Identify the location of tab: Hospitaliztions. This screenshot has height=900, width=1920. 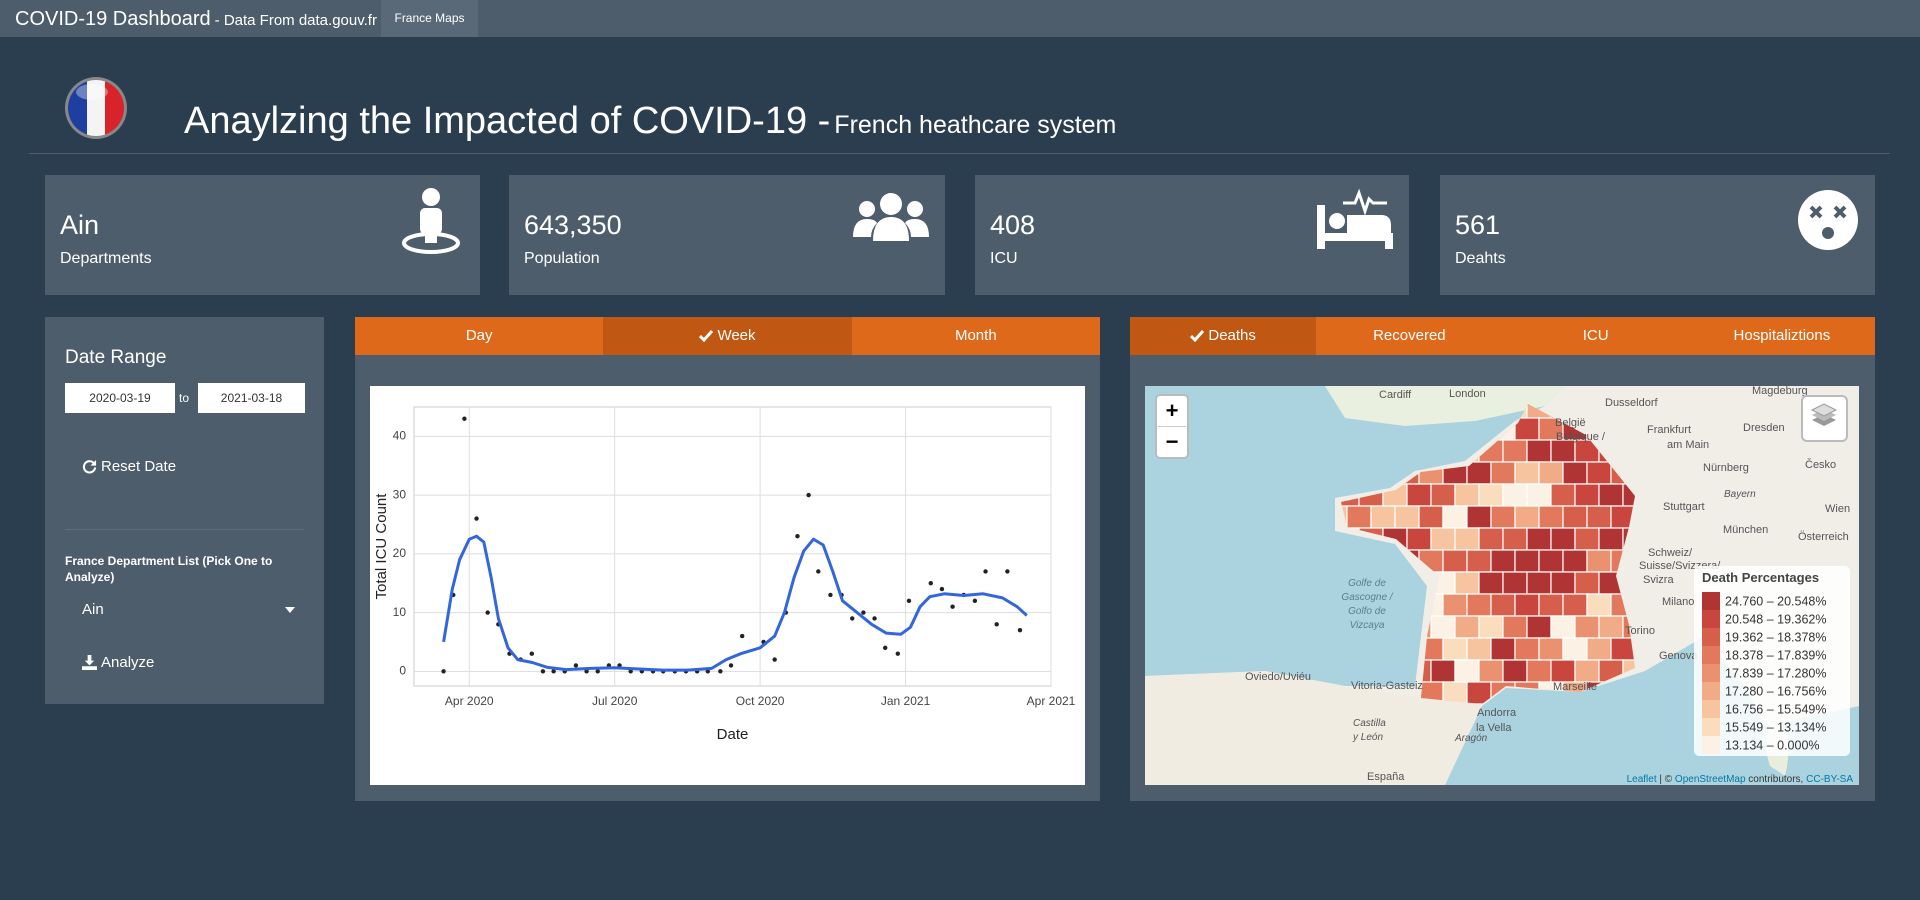
(1781, 336).